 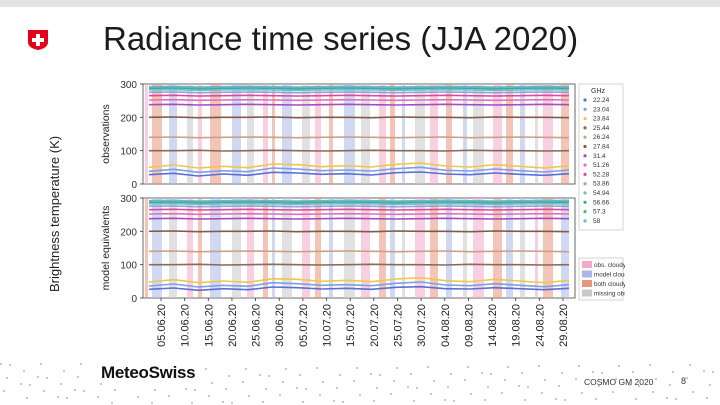 What do you see at coordinates (601, 202) in the screenshot?
I see `legend-item-label: 56.66` at bounding box center [601, 202].